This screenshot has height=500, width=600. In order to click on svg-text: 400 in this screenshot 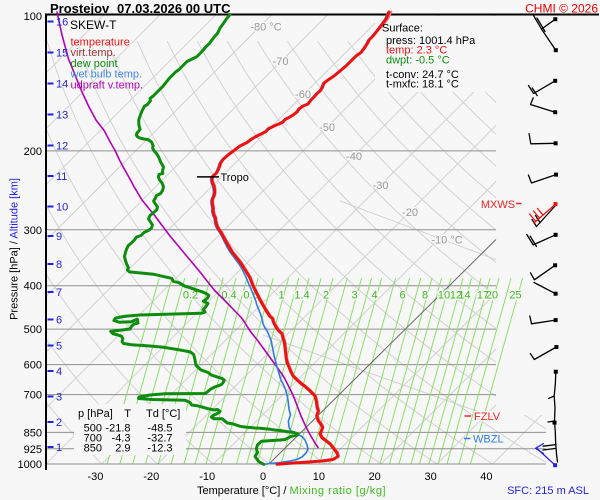, I will do `click(33, 287)`.